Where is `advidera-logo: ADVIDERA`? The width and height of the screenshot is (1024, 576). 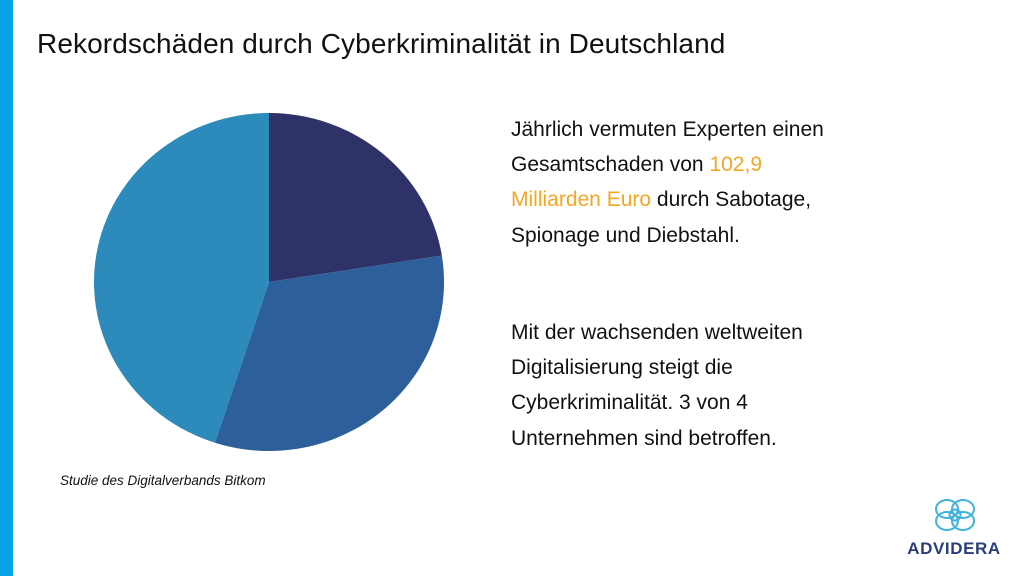
advidera-logo: ADVIDERA is located at coordinates (954, 530).